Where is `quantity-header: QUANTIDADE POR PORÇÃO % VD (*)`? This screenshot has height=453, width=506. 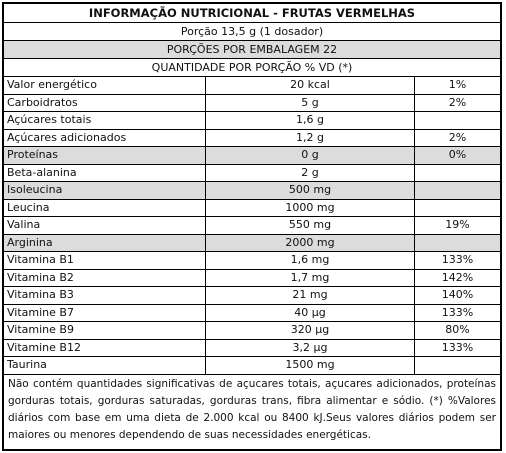
quantity-header: QUANTIDADE POR PORÇÃO % VD (*) is located at coordinates (252, 68).